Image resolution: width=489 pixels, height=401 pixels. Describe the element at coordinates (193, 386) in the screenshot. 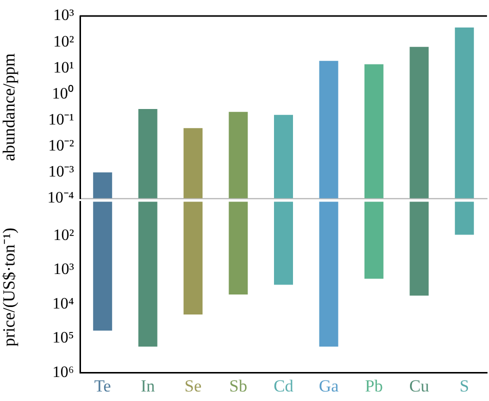

I see `x-tick-label: Se` at that location.